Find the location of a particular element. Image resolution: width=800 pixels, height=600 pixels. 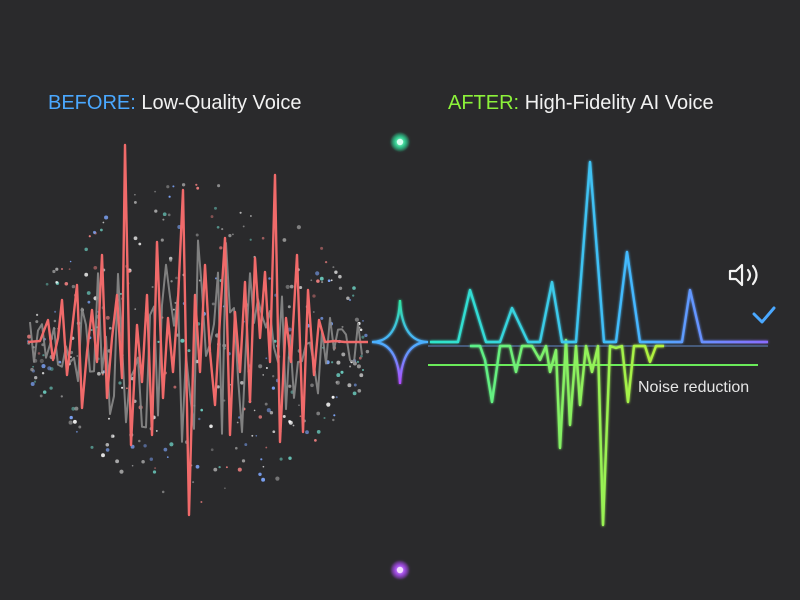

after-title: AFTER: High-Fidelity AI Voice is located at coordinates (581, 103).